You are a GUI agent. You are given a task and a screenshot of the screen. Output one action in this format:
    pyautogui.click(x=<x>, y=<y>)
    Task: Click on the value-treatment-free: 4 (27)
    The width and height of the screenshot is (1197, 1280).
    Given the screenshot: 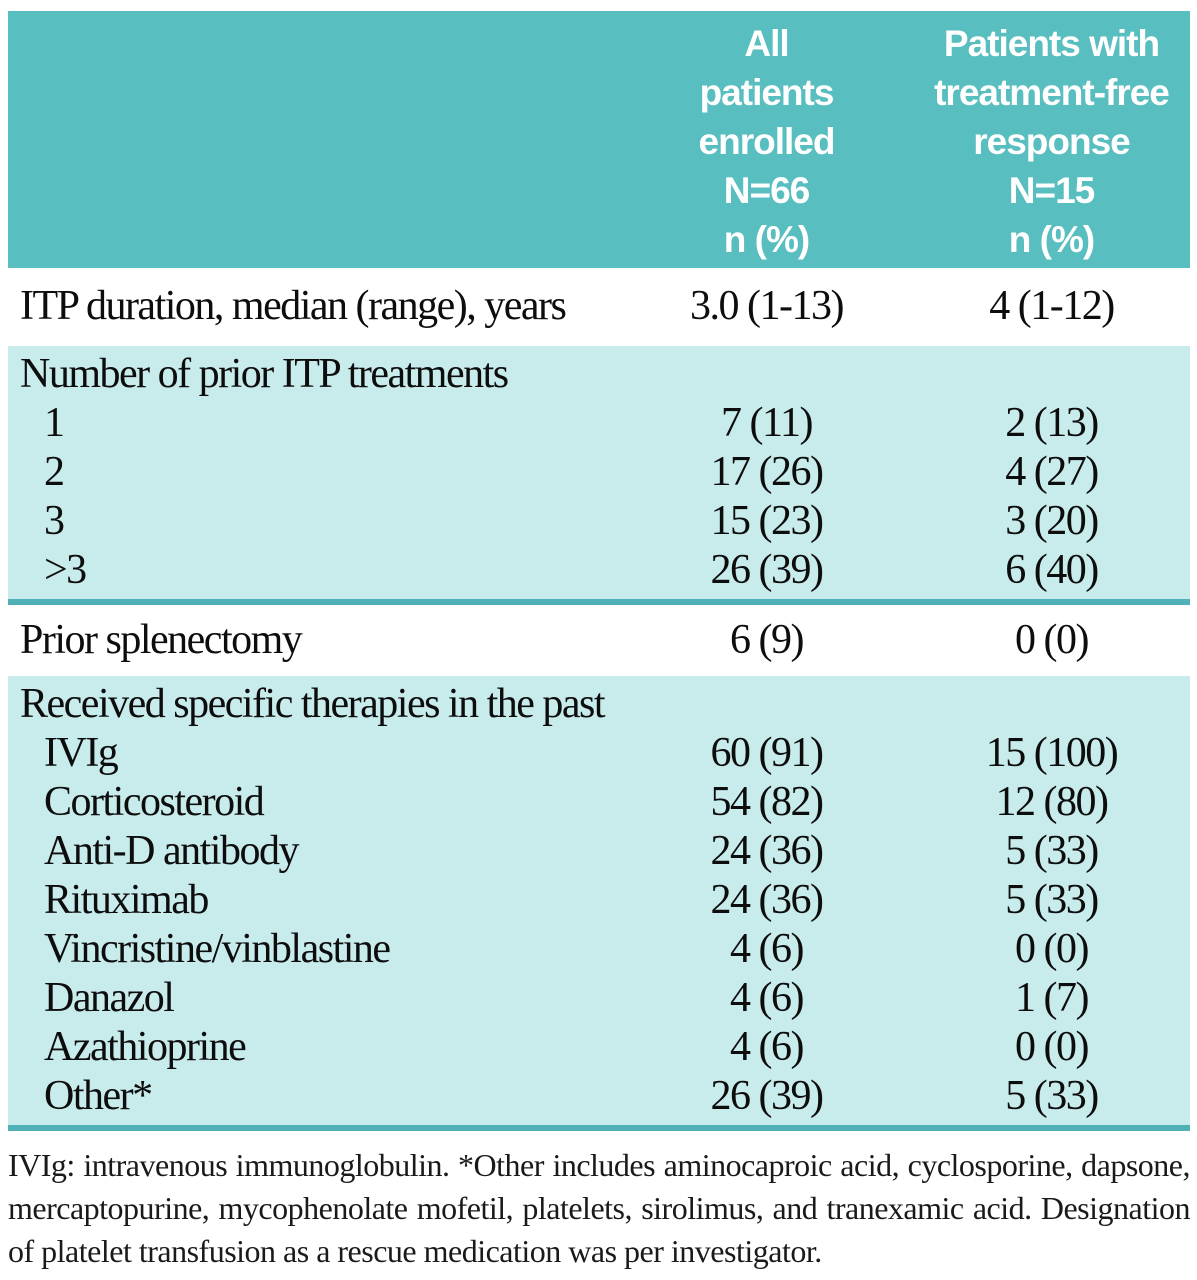 What is the action you would take?
    pyautogui.click(x=1052, y=472)
    